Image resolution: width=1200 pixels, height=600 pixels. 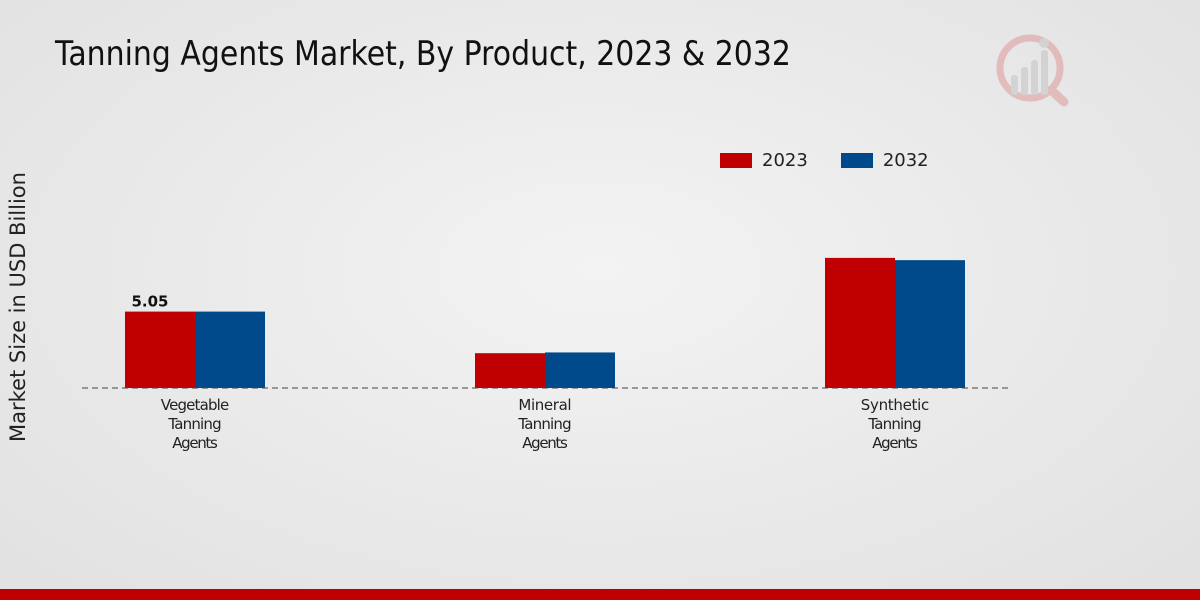 What do you see at coordinates (895, 424) in the screenshot?
I see `x-tick-label-3: Synthetic Tanning Agents` at bounding box center [895, 424].